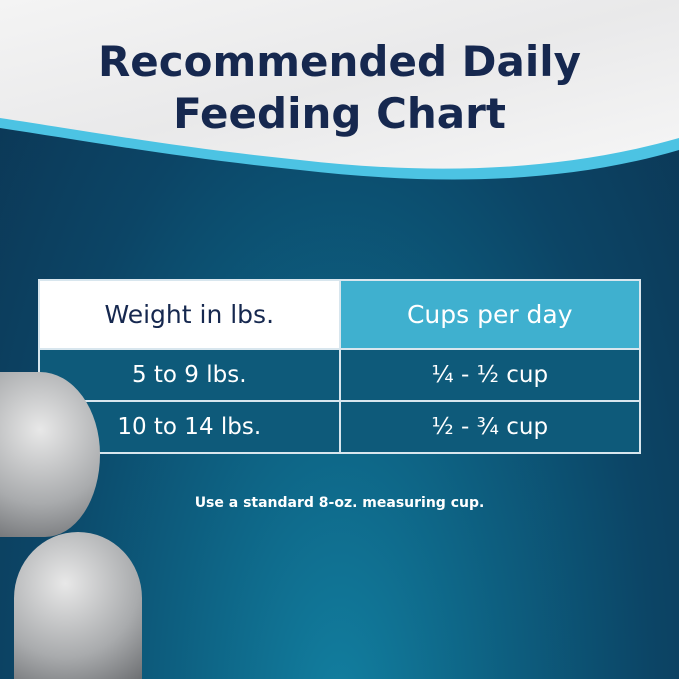  I want to click on page-title: Recommended Daily Feeding Chart, so click(339, 87).